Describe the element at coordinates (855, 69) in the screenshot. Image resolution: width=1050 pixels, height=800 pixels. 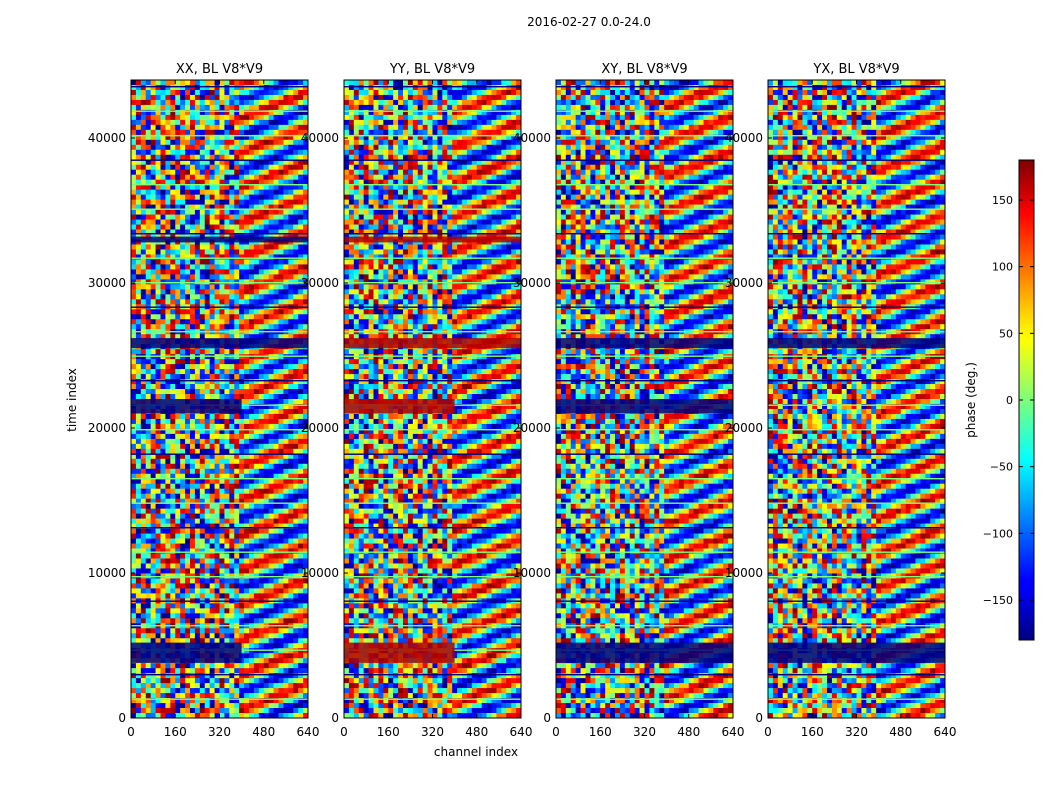
I see `panel-title: YX, BL V8*V9` at that location.